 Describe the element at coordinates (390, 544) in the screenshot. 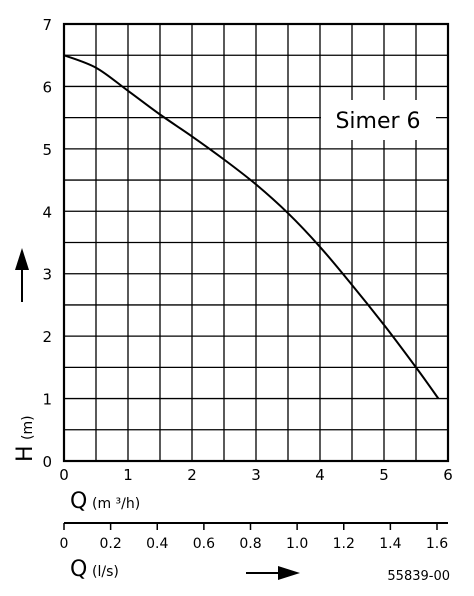

I see `secondary-x-tick-label: 1.4` at that location.